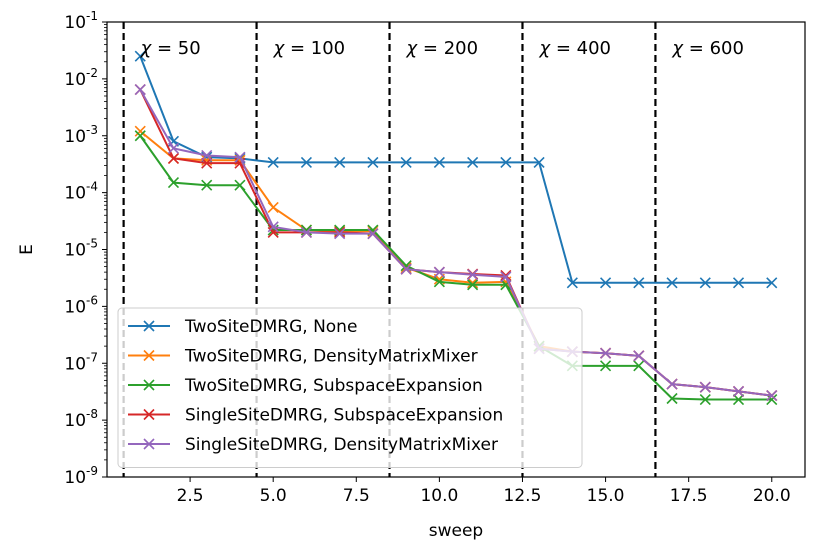 This screenshot has width=819, height=555. I want to click on x-axis-label: sweep, so click(456, 531).